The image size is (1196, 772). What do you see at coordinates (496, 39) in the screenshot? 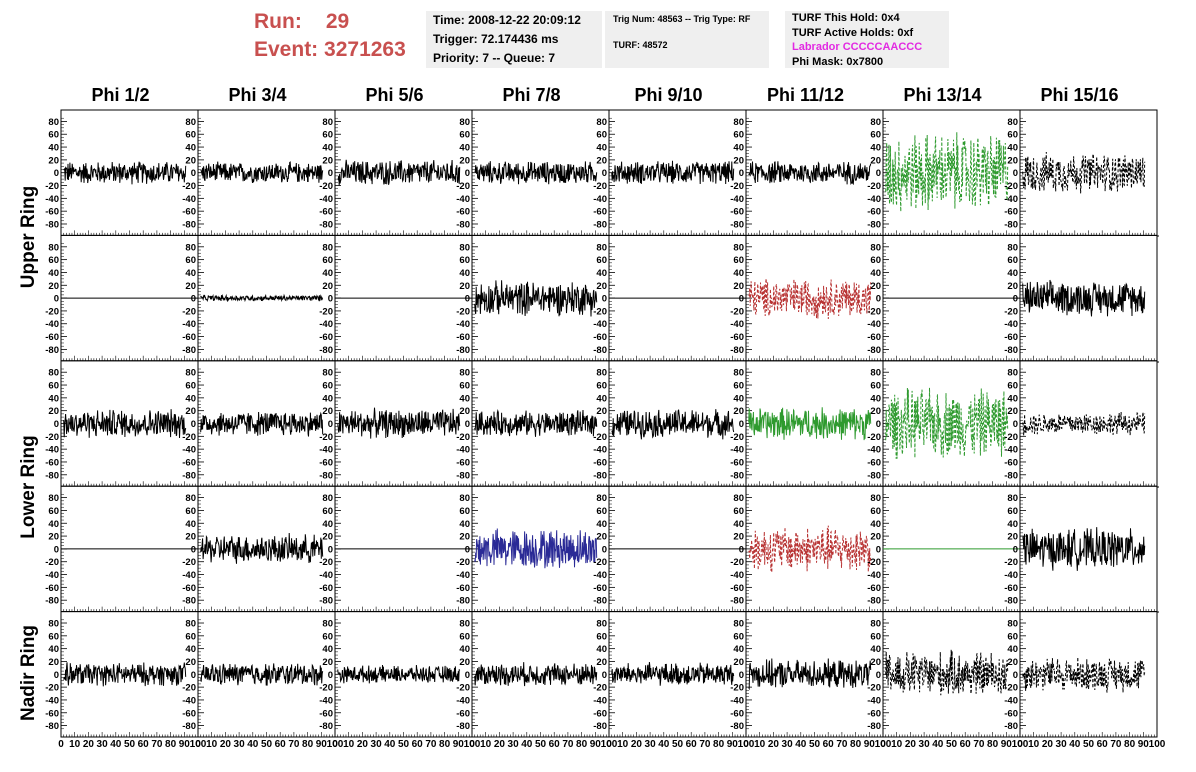
I see `trigger-text: Trigger: 72.174436 ms` at bounding box center [496, 39].